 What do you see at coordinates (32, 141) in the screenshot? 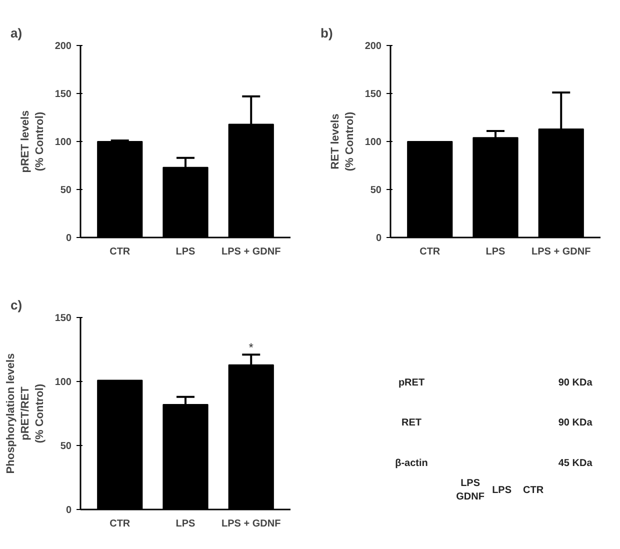
I see `y-axis-title: pRET levels (% Control)` at bounding box center [32, 141].